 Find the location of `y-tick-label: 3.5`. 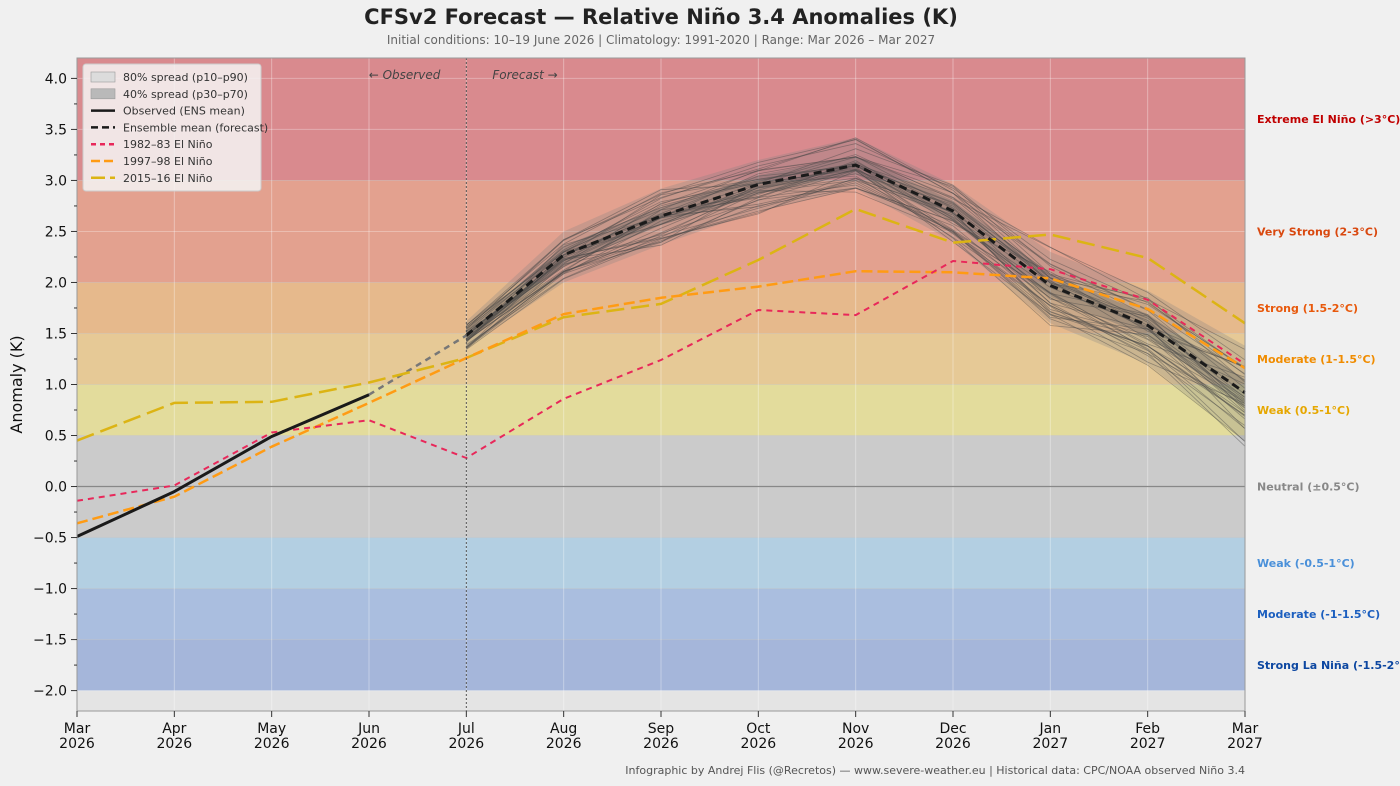

y-tick-label: 3.5 is located at coordinates (56, 130).